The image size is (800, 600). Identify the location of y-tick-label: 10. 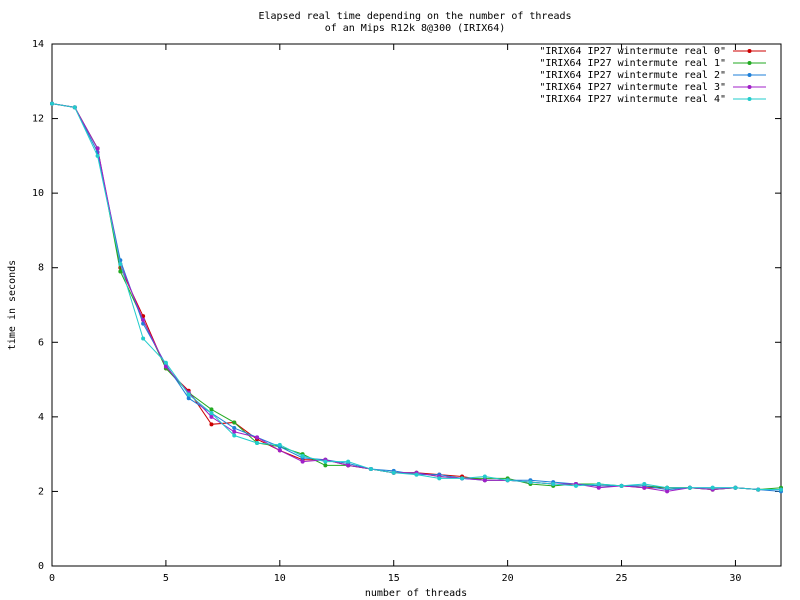
(38, 193).